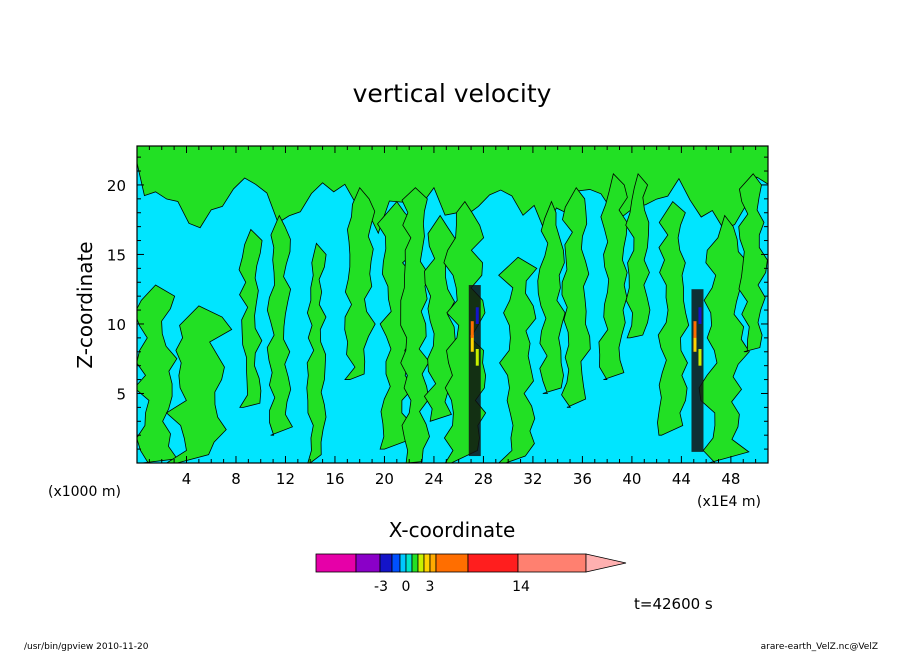 Image resolution: width=904 pixels, height=654 pixels. Describe the element at coordinates (406, 587) in the screenshot. I see `colorbar-tick-label: 0` at that location.